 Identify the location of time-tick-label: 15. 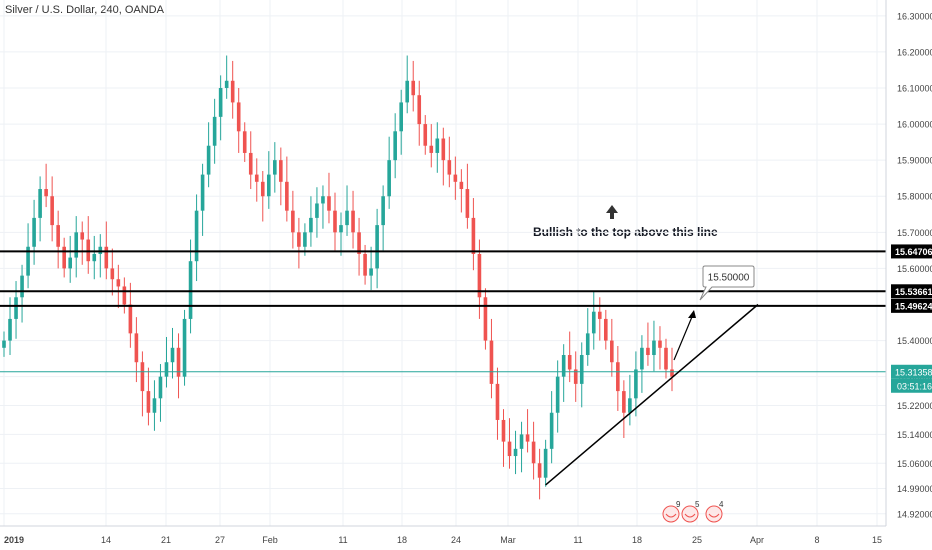
(877, 540).